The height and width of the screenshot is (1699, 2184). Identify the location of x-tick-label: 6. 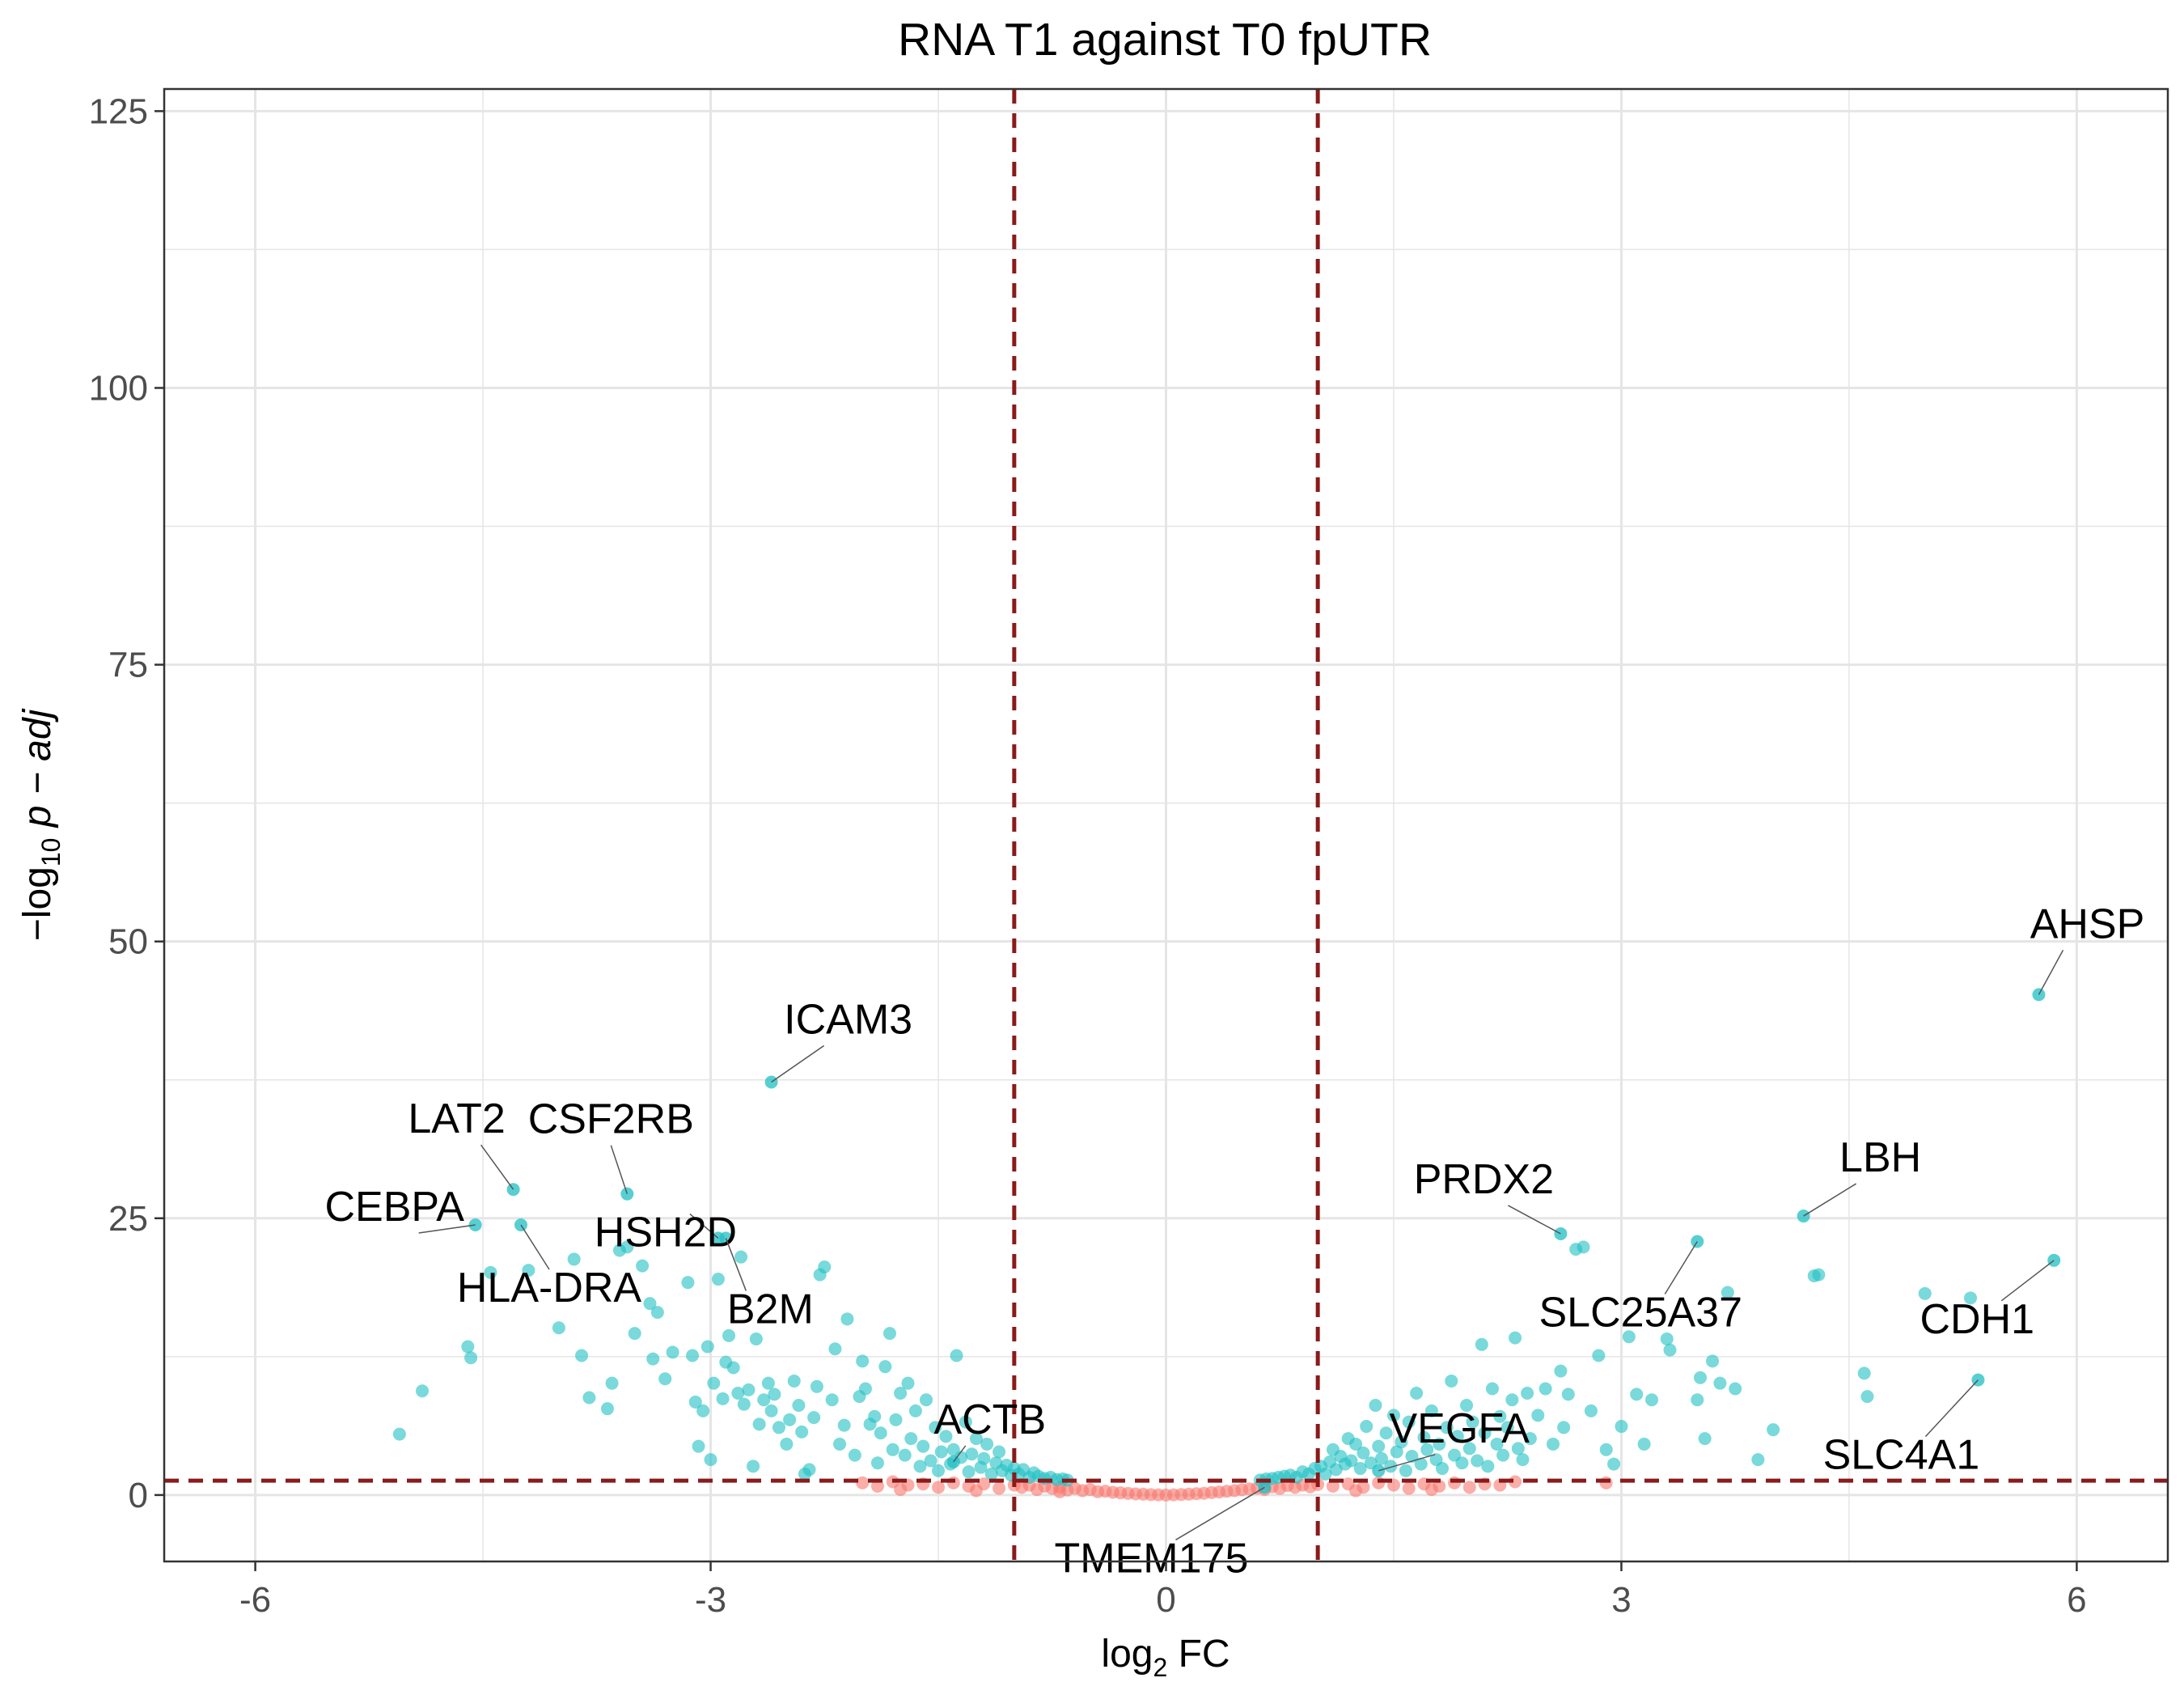
(2076, 1600).